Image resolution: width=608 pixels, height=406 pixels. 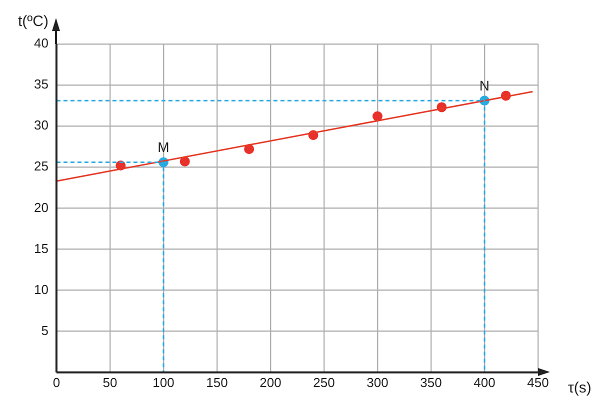 What do you see at coordinates (41, 84) in the screenshot?
I see `y-tick-label: 35` at bounding box center [41, 84].